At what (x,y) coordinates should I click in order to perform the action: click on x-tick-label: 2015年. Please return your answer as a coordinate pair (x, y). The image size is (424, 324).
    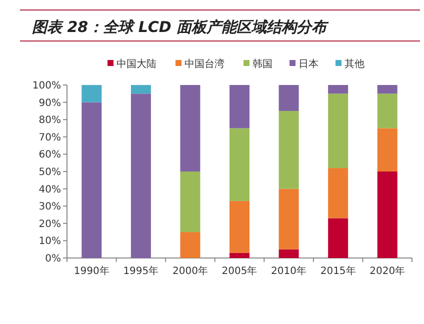
    Looking at the image, I should click on (338, 271).